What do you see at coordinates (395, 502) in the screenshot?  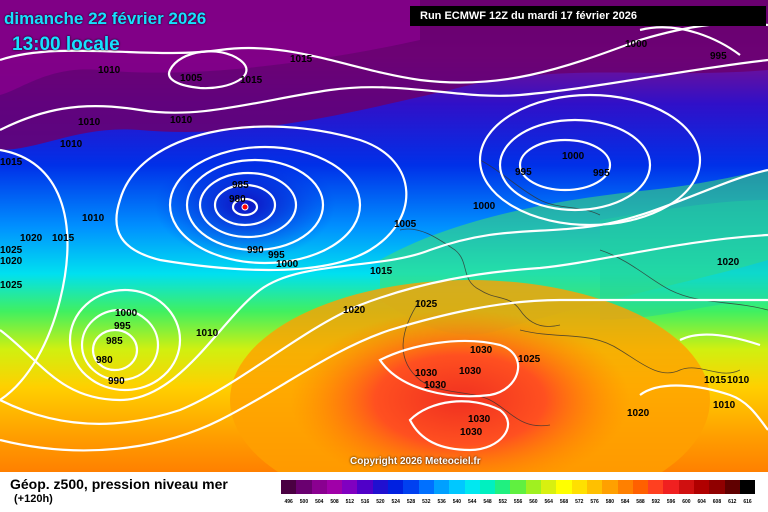 I see `scale-value: 524` at bounding box center [395, 502].